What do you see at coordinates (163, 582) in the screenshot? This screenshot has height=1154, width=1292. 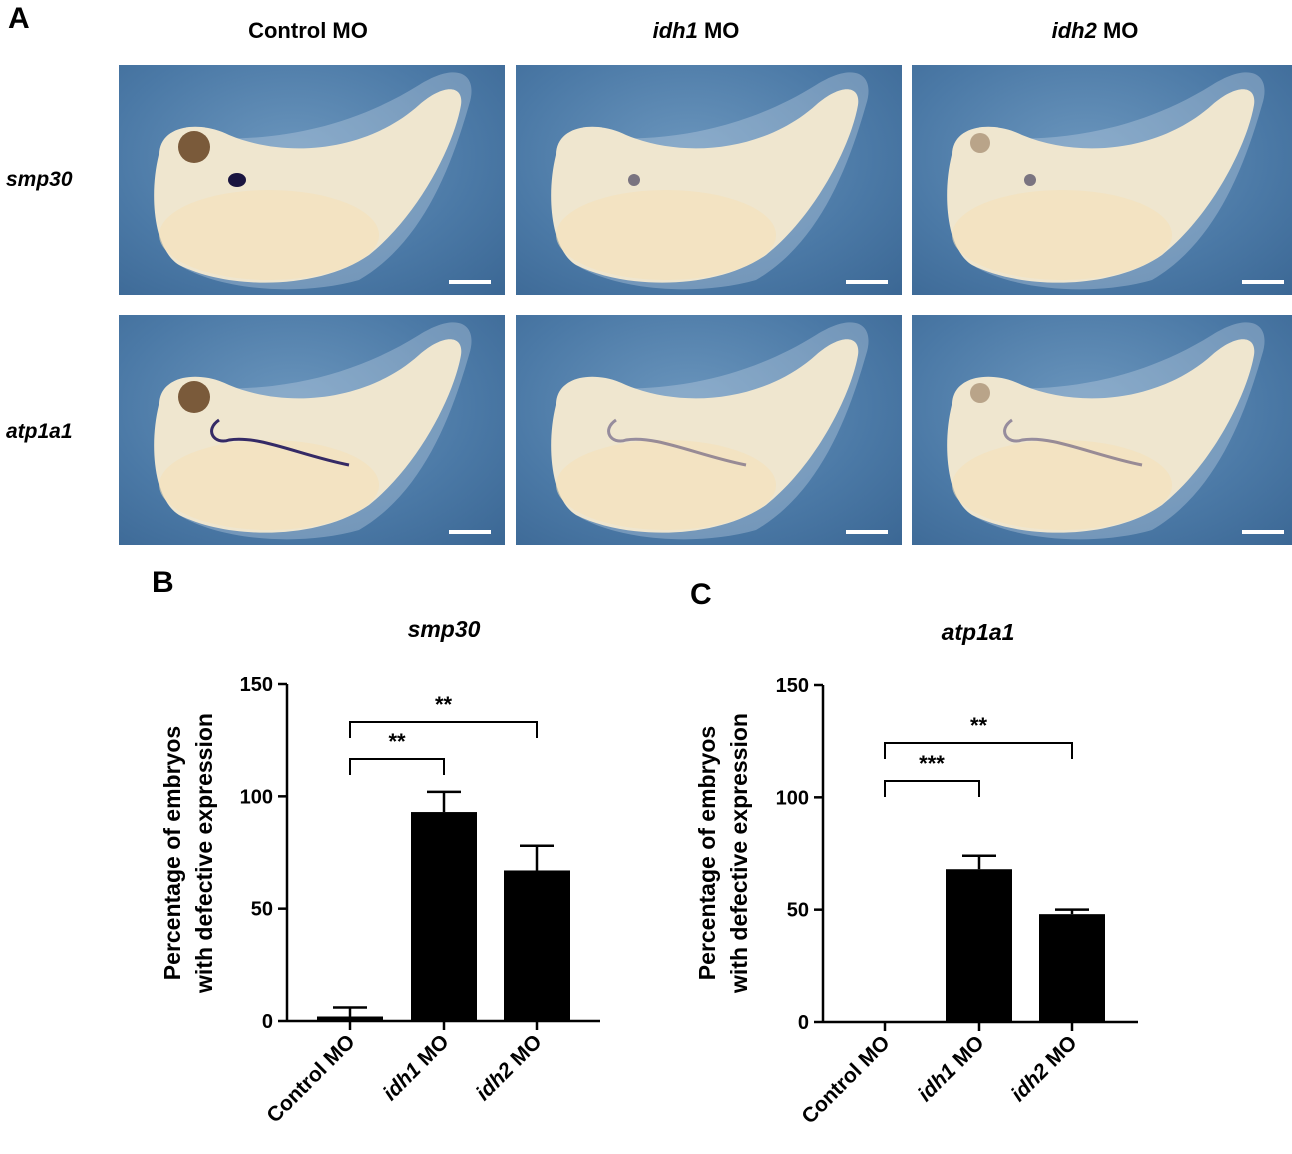 I see `panel-b-label: B` at bounding box center [163, 582].